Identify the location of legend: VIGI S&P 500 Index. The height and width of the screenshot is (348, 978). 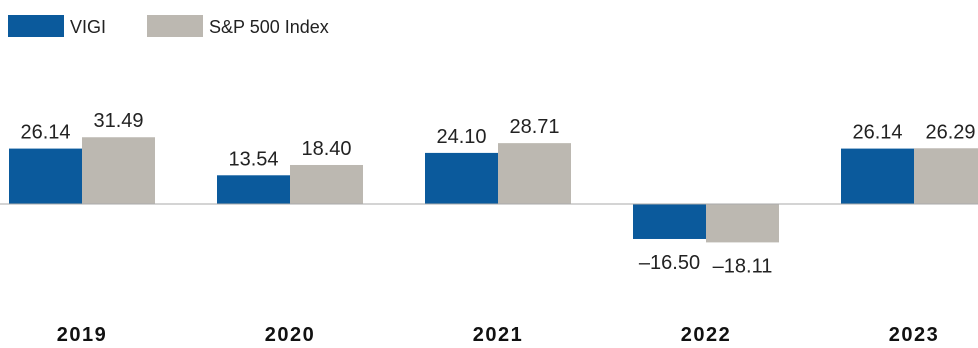
(168, 26).